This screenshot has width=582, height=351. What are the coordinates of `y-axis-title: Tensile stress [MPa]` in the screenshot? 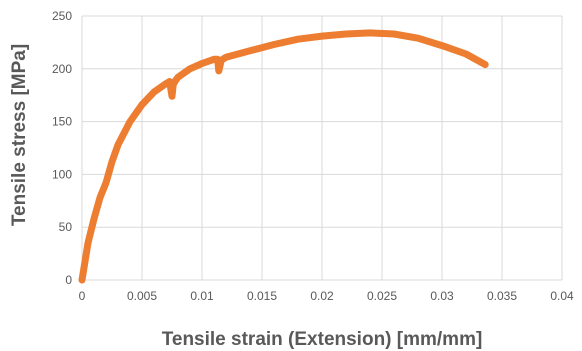 It's located at (19, 135).